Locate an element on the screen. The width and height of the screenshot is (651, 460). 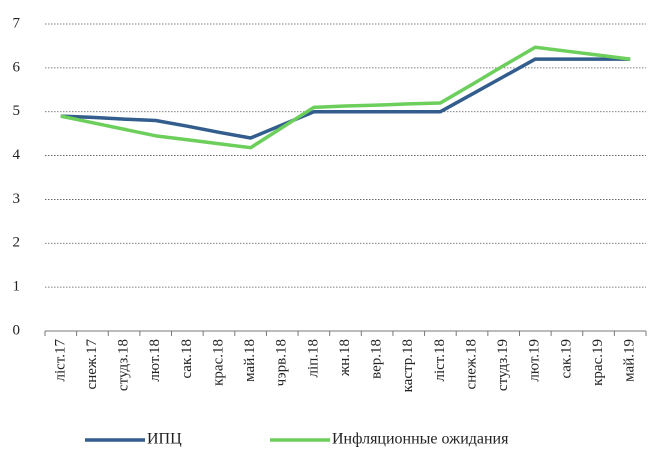
x-tick-label: ліст.17 is located at coordinates (60, 360).